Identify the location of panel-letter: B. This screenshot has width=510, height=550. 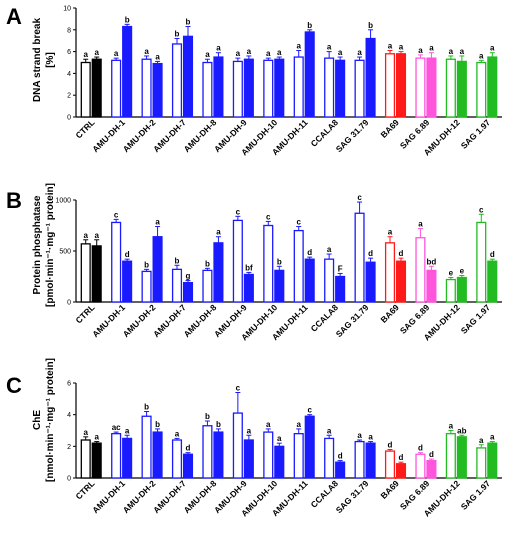
(14, 200).